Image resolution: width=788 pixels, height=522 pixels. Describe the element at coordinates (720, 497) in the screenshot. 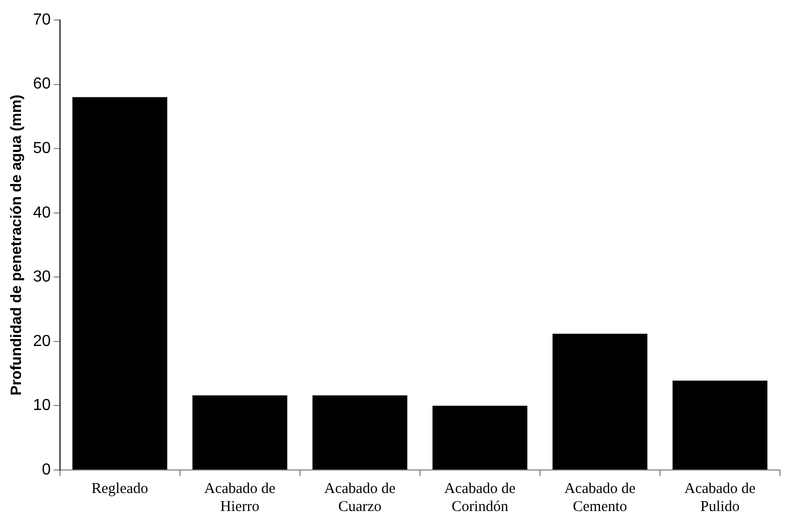

I see `x-tick-label: Acabado de Pulido` at that location.